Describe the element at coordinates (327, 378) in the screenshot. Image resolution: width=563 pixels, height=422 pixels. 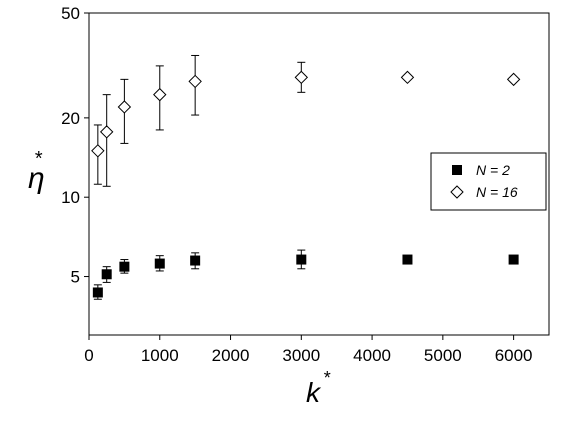
I see `x-axis-label-superscript: *` at that location.